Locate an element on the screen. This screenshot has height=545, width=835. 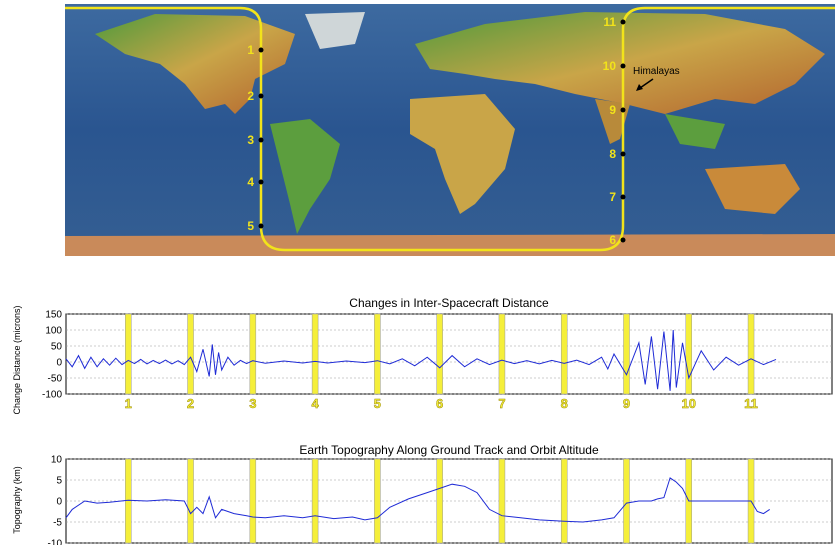
plot-frame is located at coordinates (449, 354).